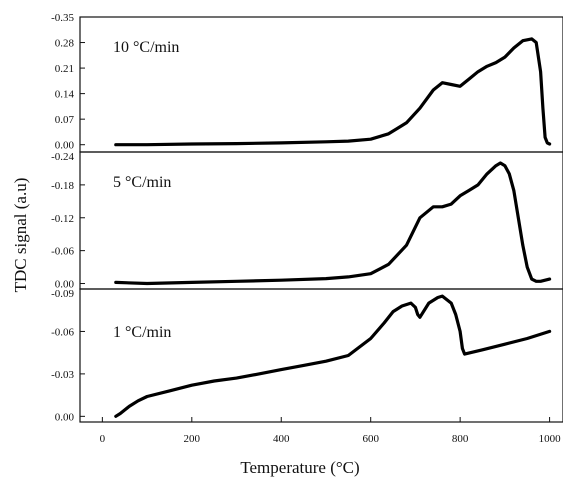 The image size is (563, 477). I want to click on x-tick-label: 0, so click(103, 439).